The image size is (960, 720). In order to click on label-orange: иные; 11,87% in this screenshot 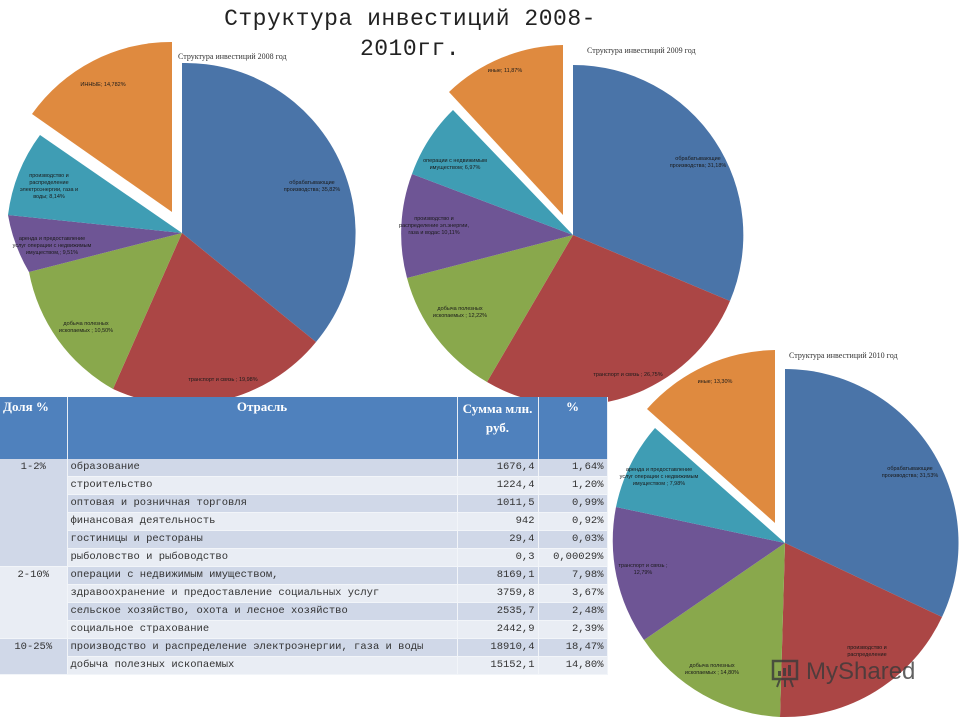, I will do `click(505, 71)`.